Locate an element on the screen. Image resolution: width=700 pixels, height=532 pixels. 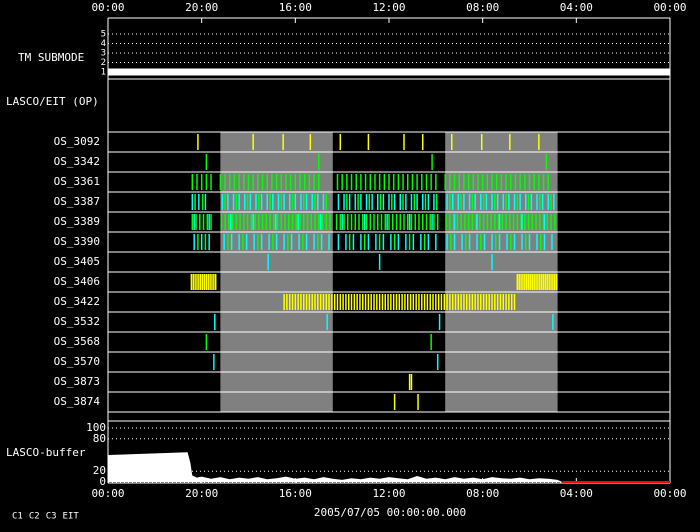
row-label: OS_3874 is located at coordinates (77, 401).